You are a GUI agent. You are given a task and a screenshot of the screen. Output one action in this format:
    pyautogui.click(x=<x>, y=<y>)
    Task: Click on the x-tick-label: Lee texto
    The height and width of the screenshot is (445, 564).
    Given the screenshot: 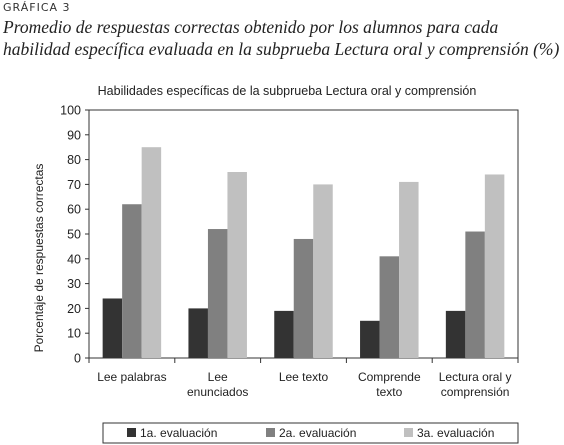 What is the action you would take?
    pyautogui.click(x=304, y=377)
    